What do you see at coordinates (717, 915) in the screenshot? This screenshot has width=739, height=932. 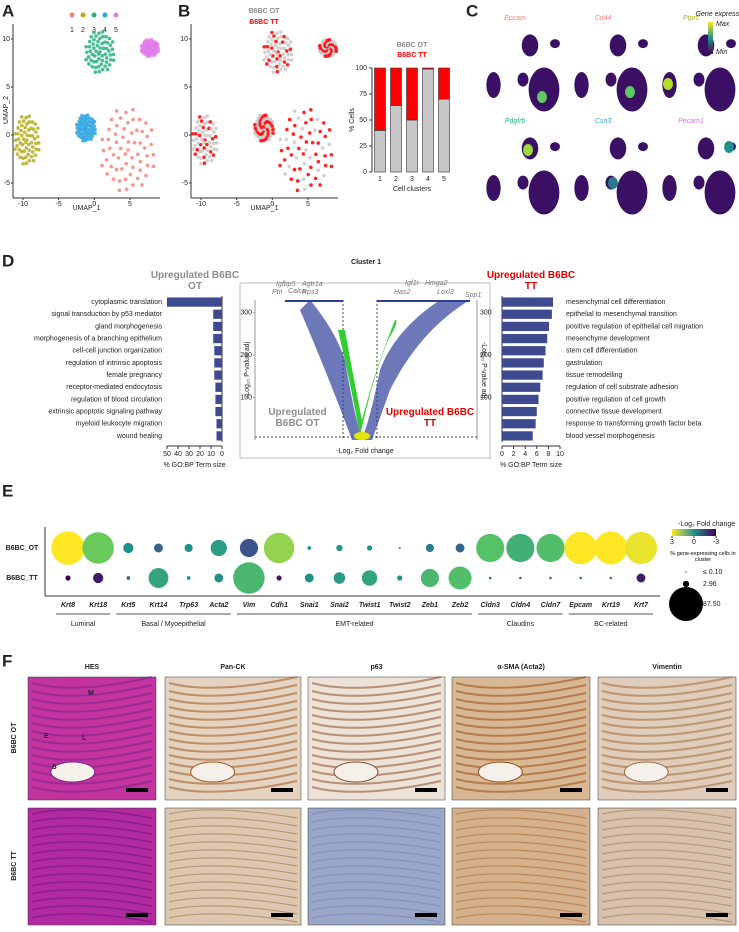 I see `scale-bar` at bounding box center [717, 915].